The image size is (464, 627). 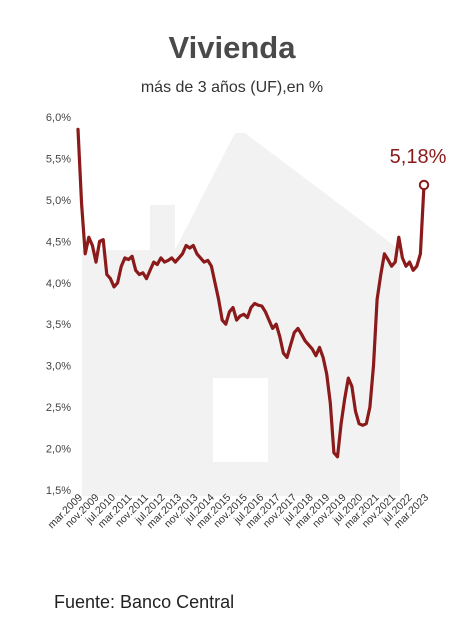 I want to click on chart-title: Vivienda, so click(x=232, y=47).